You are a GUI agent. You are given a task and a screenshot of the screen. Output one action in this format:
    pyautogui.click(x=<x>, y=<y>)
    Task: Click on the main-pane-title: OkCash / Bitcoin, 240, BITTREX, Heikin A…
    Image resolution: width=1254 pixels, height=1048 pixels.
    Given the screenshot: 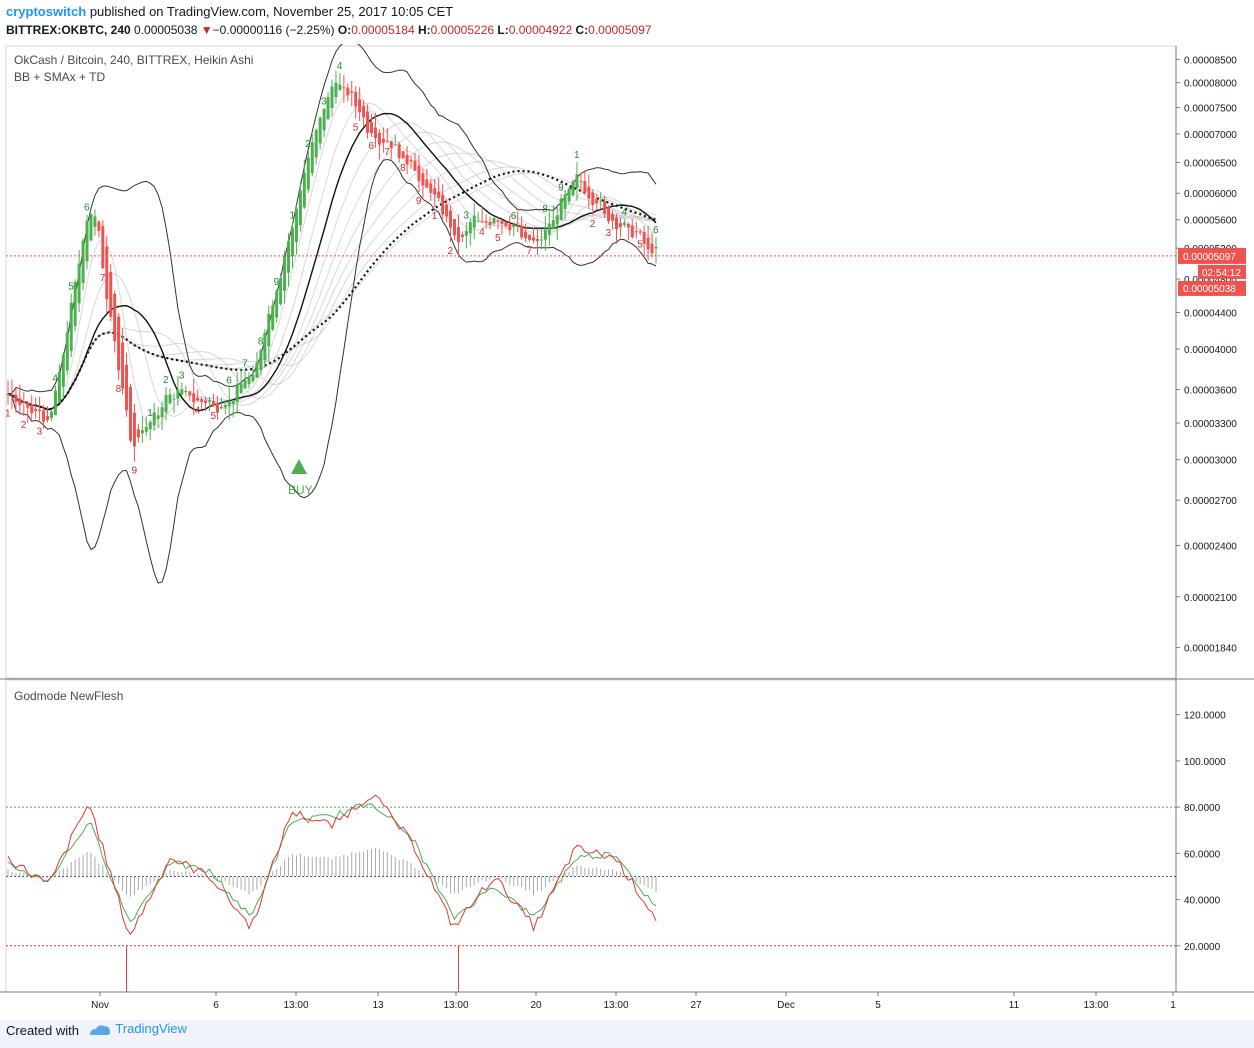 What is the action you would take?
    pyautogui.click(x=133, y=60)
    